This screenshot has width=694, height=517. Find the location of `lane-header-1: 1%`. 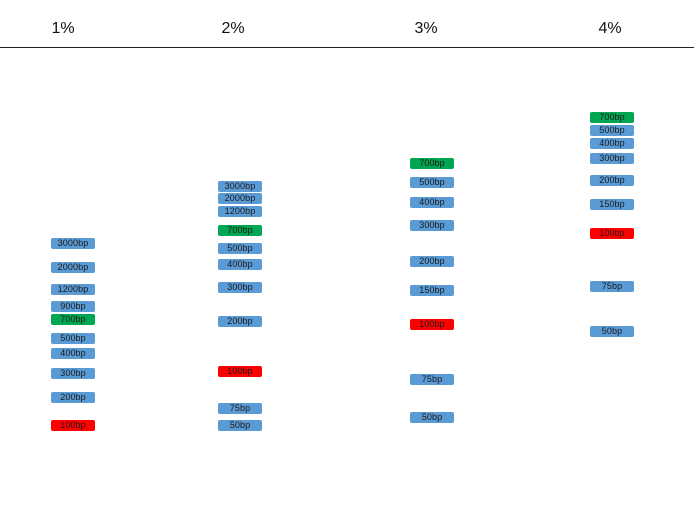

lane-header-1: 1% is located at coordinates (63, 28).